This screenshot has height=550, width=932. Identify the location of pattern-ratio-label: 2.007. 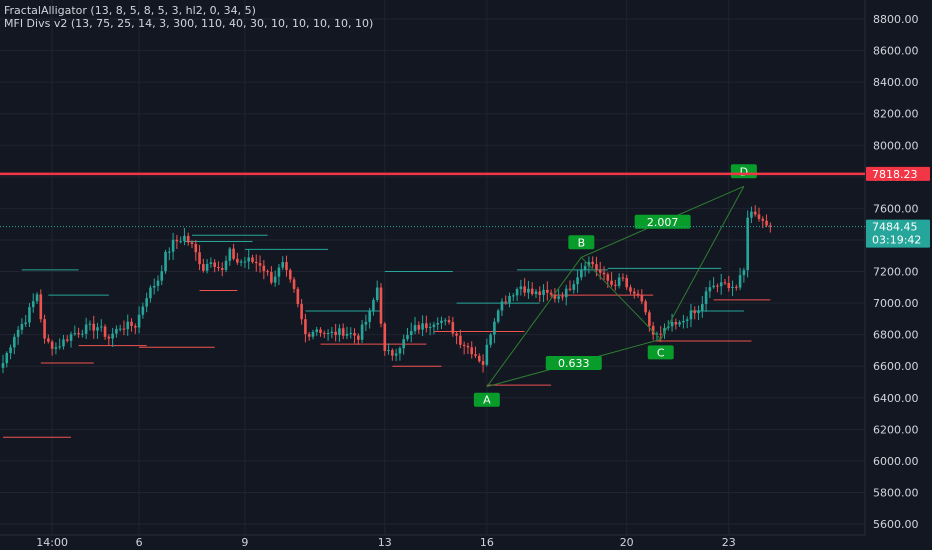
(663, 222).